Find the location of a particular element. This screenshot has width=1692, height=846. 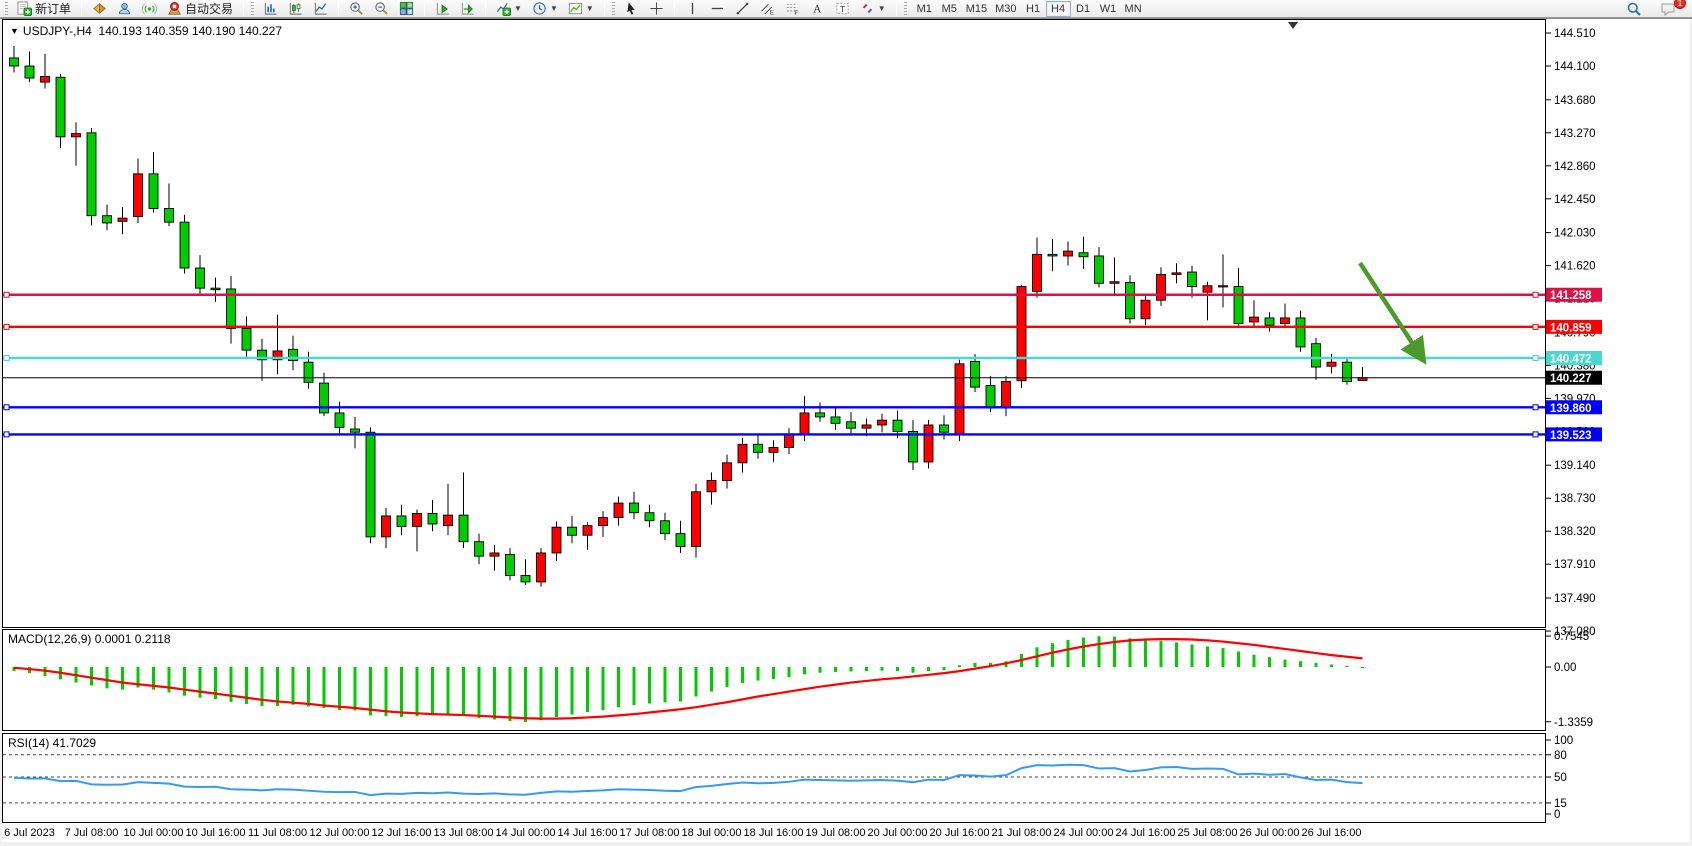

crosshair-tool-button is located at coordinates (656, 8).